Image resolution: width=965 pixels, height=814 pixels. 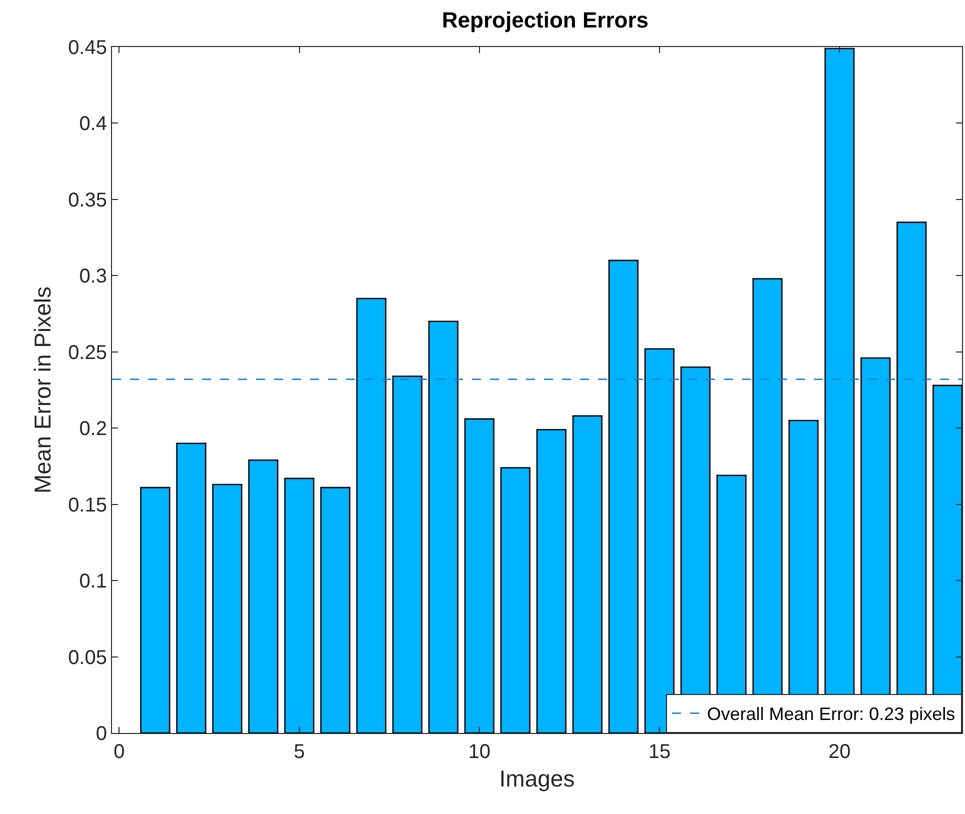 I want to click on y-tick-label: 0.1, so click(x=93, y=581).